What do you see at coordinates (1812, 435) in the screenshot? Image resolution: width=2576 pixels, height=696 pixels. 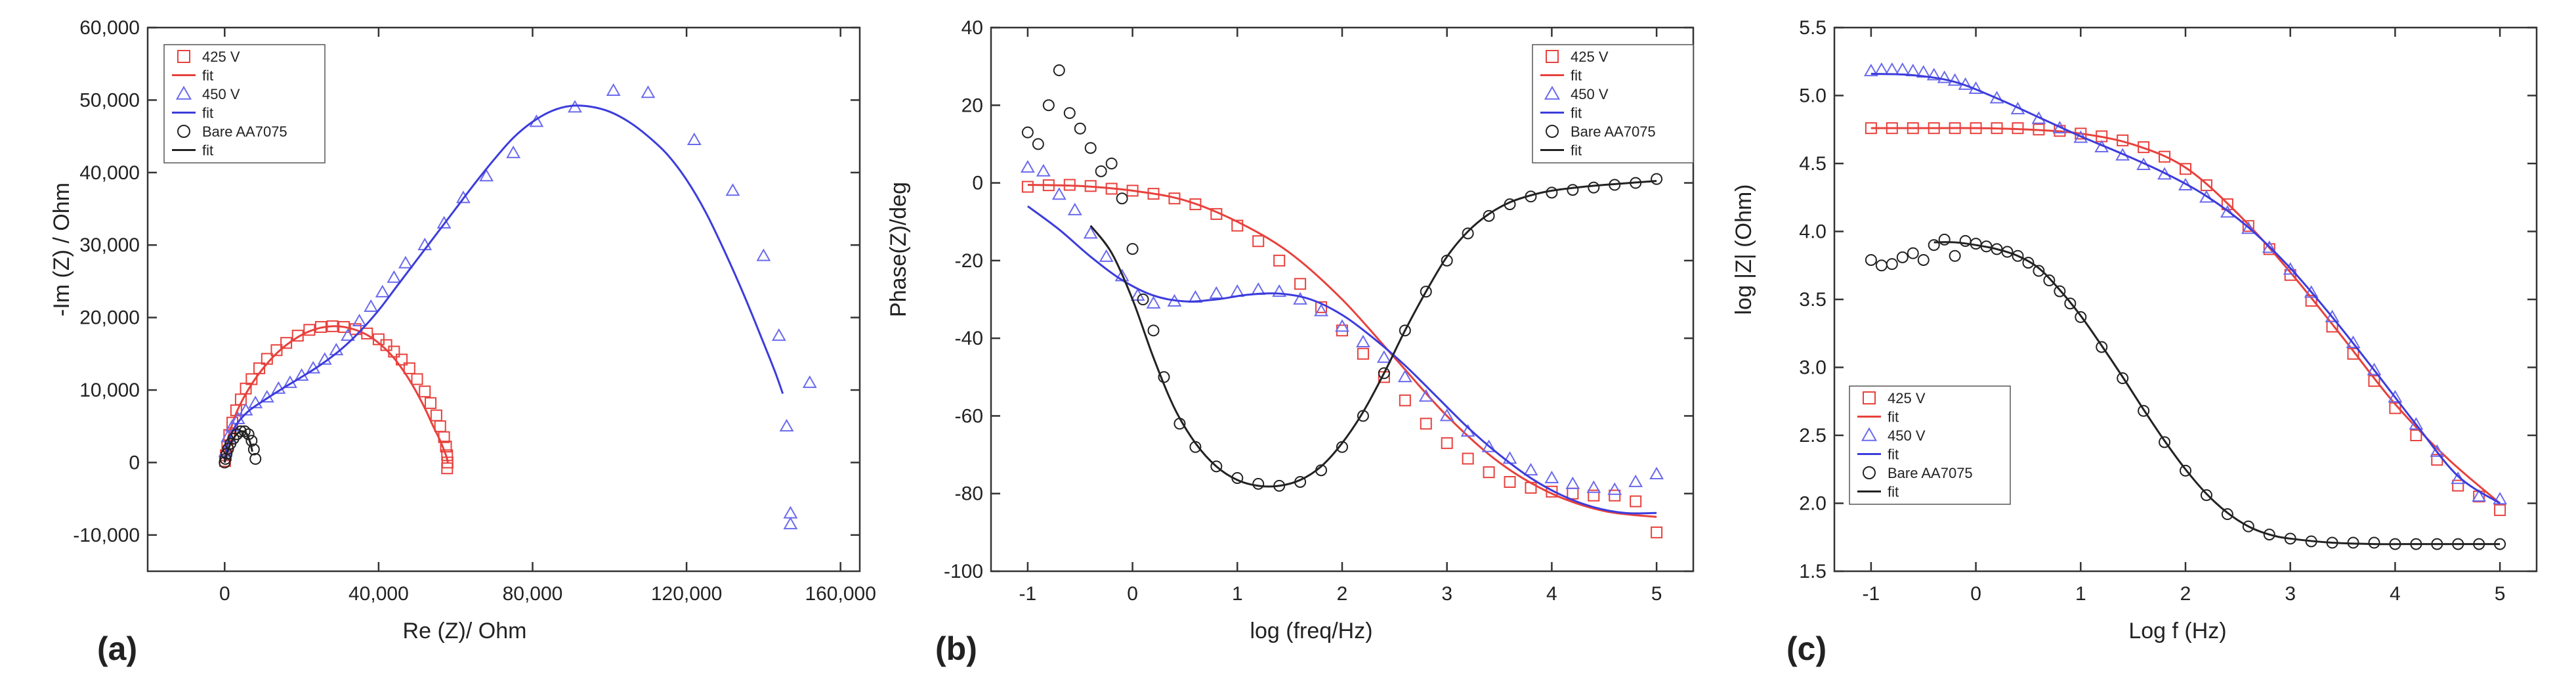 I see `y-tick-label: 2.5` at bounding box center [1812, 435].